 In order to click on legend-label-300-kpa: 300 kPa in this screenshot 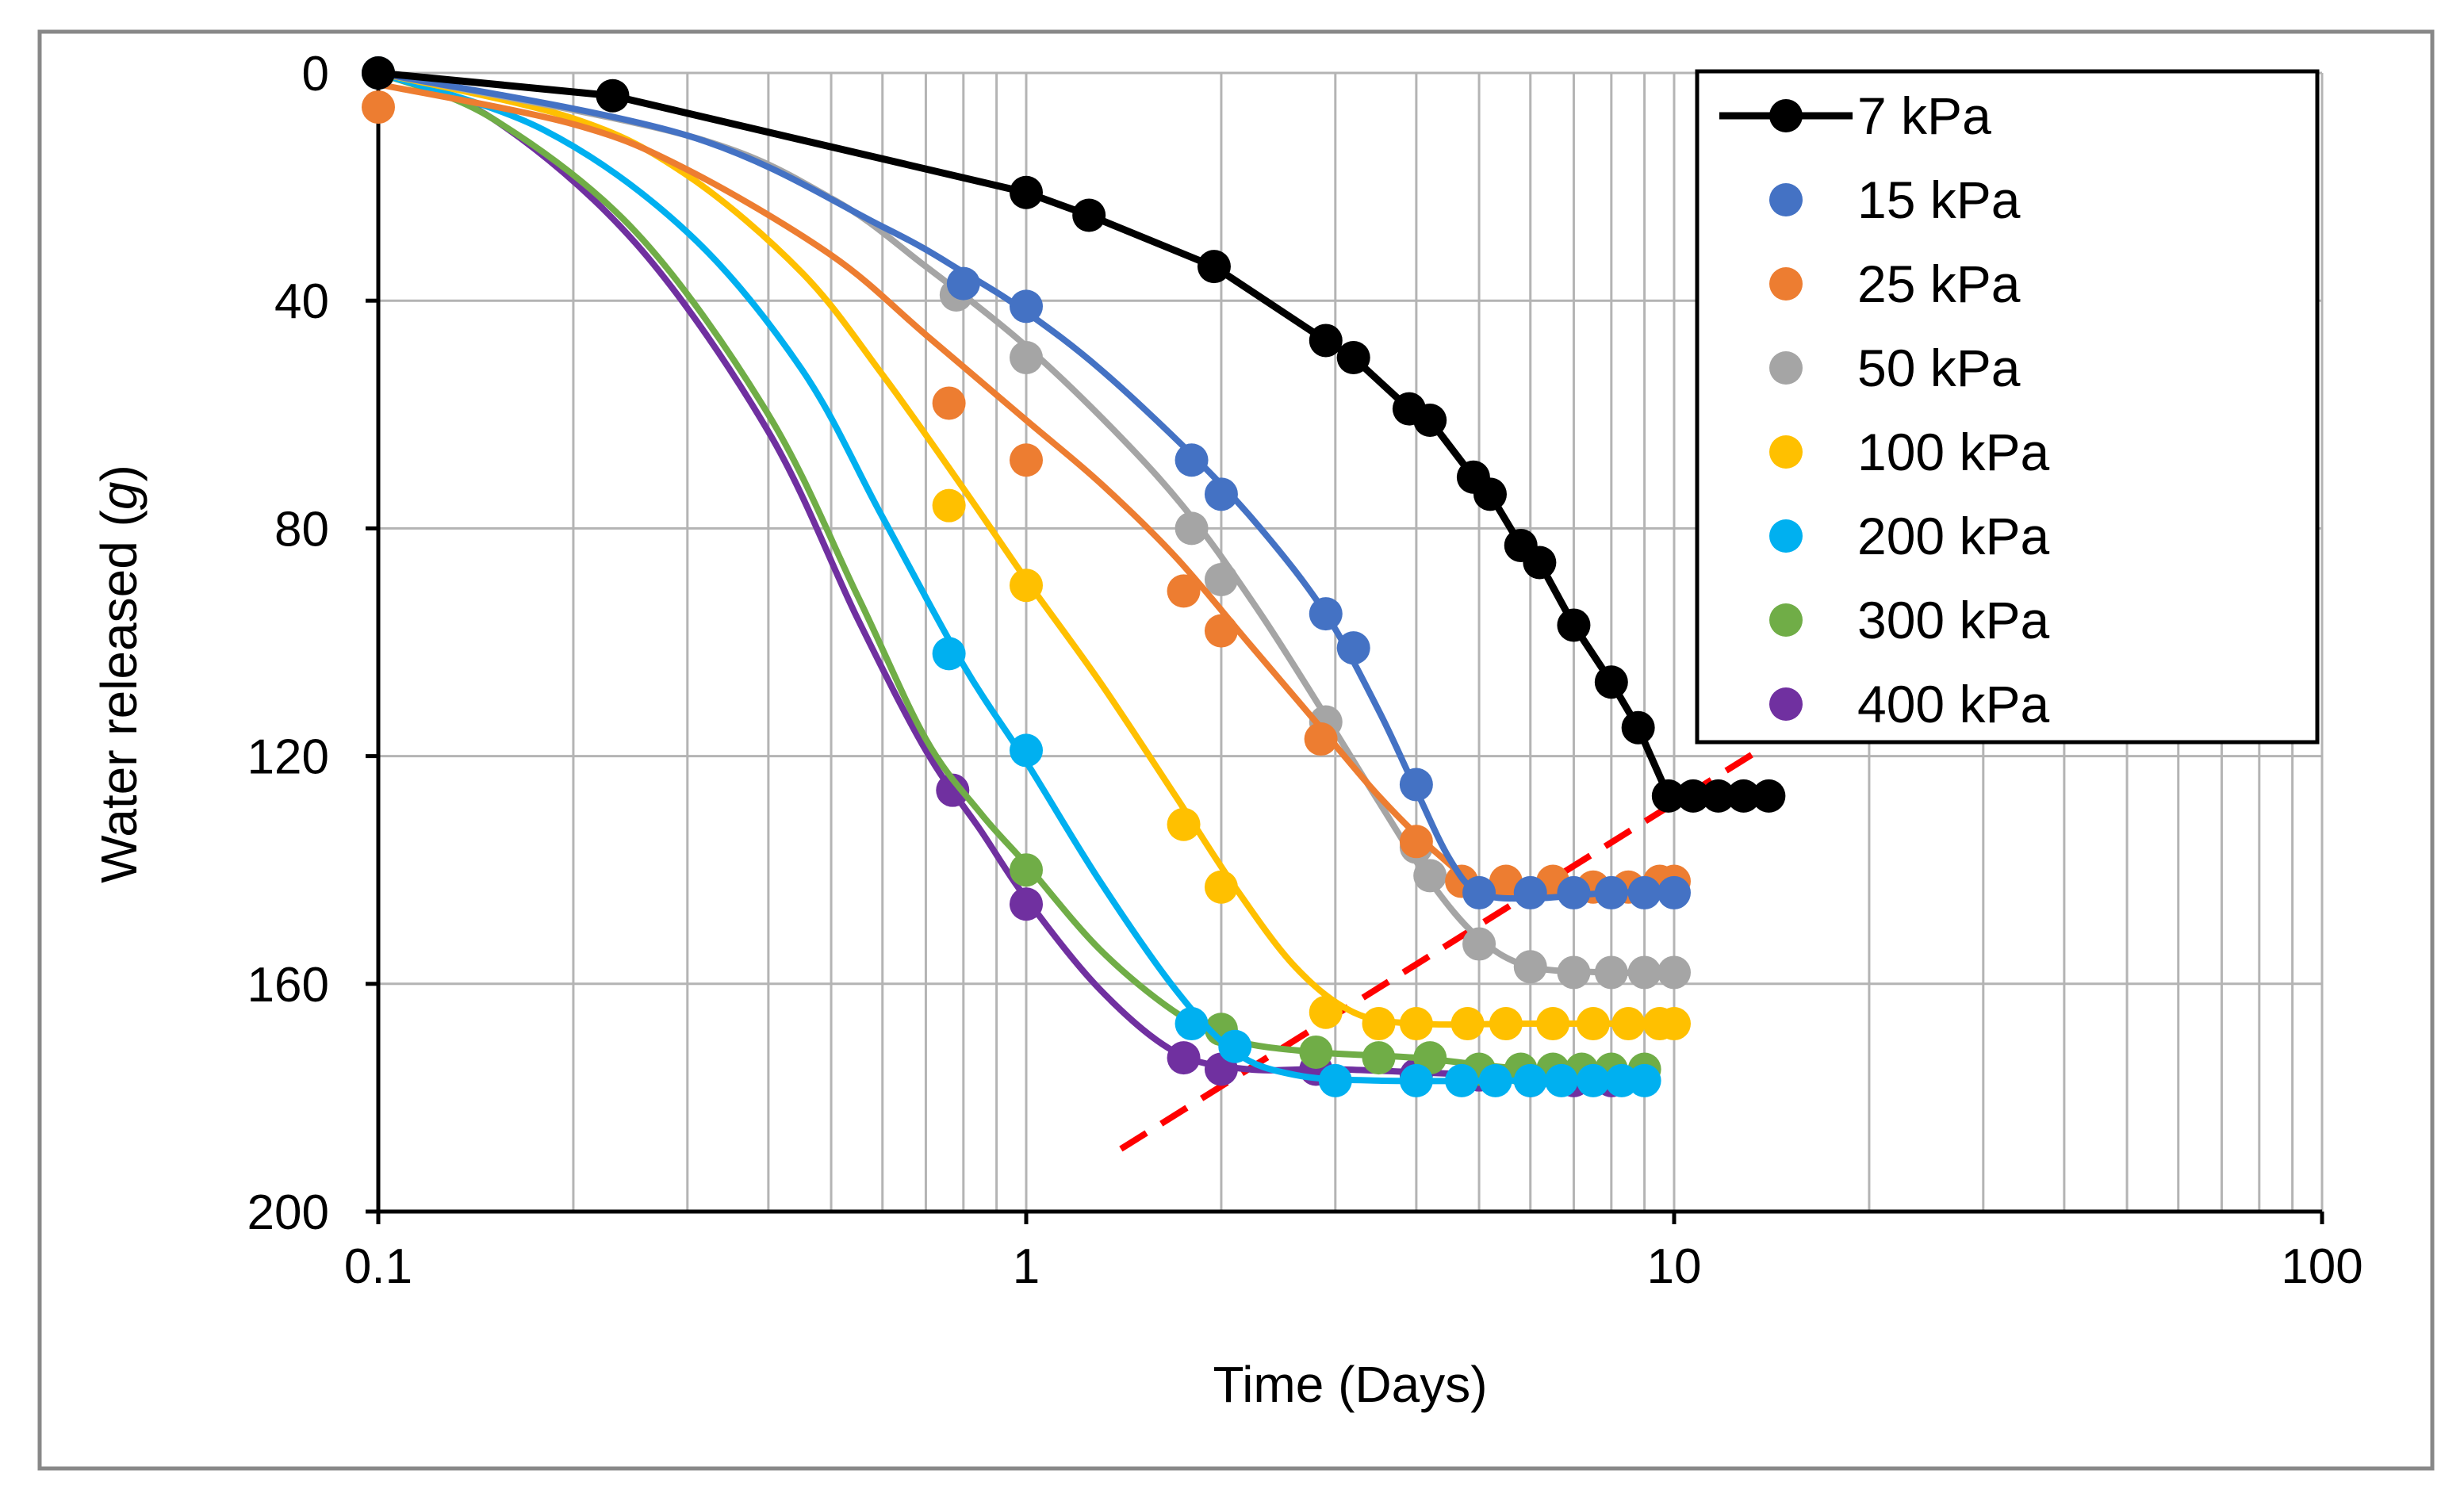, I will do `click(1953, 620)`.